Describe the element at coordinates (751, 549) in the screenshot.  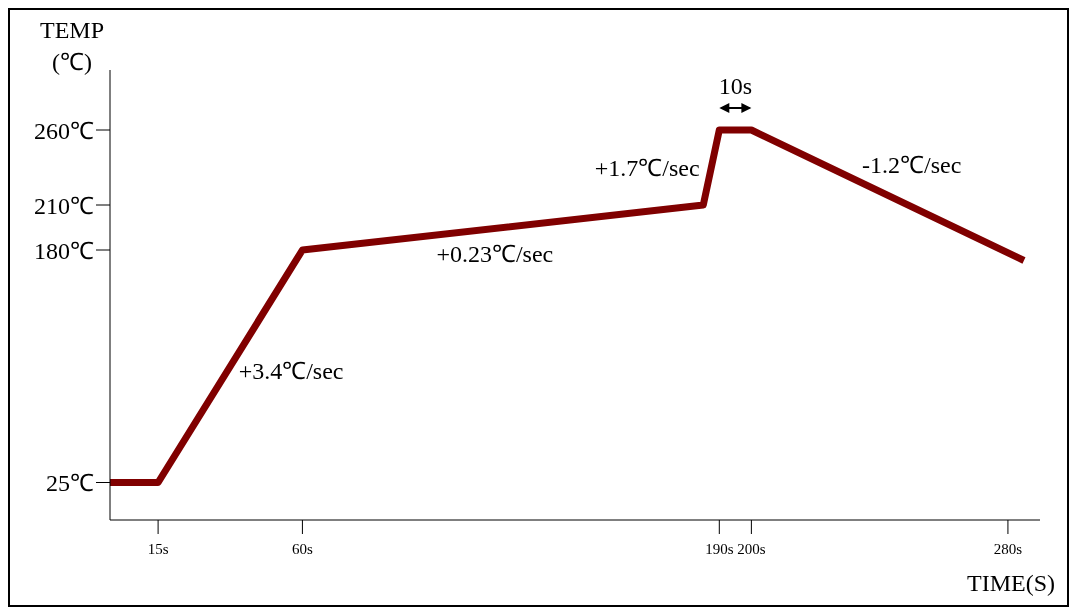
I see `x-tick-label: 200s` at that location.